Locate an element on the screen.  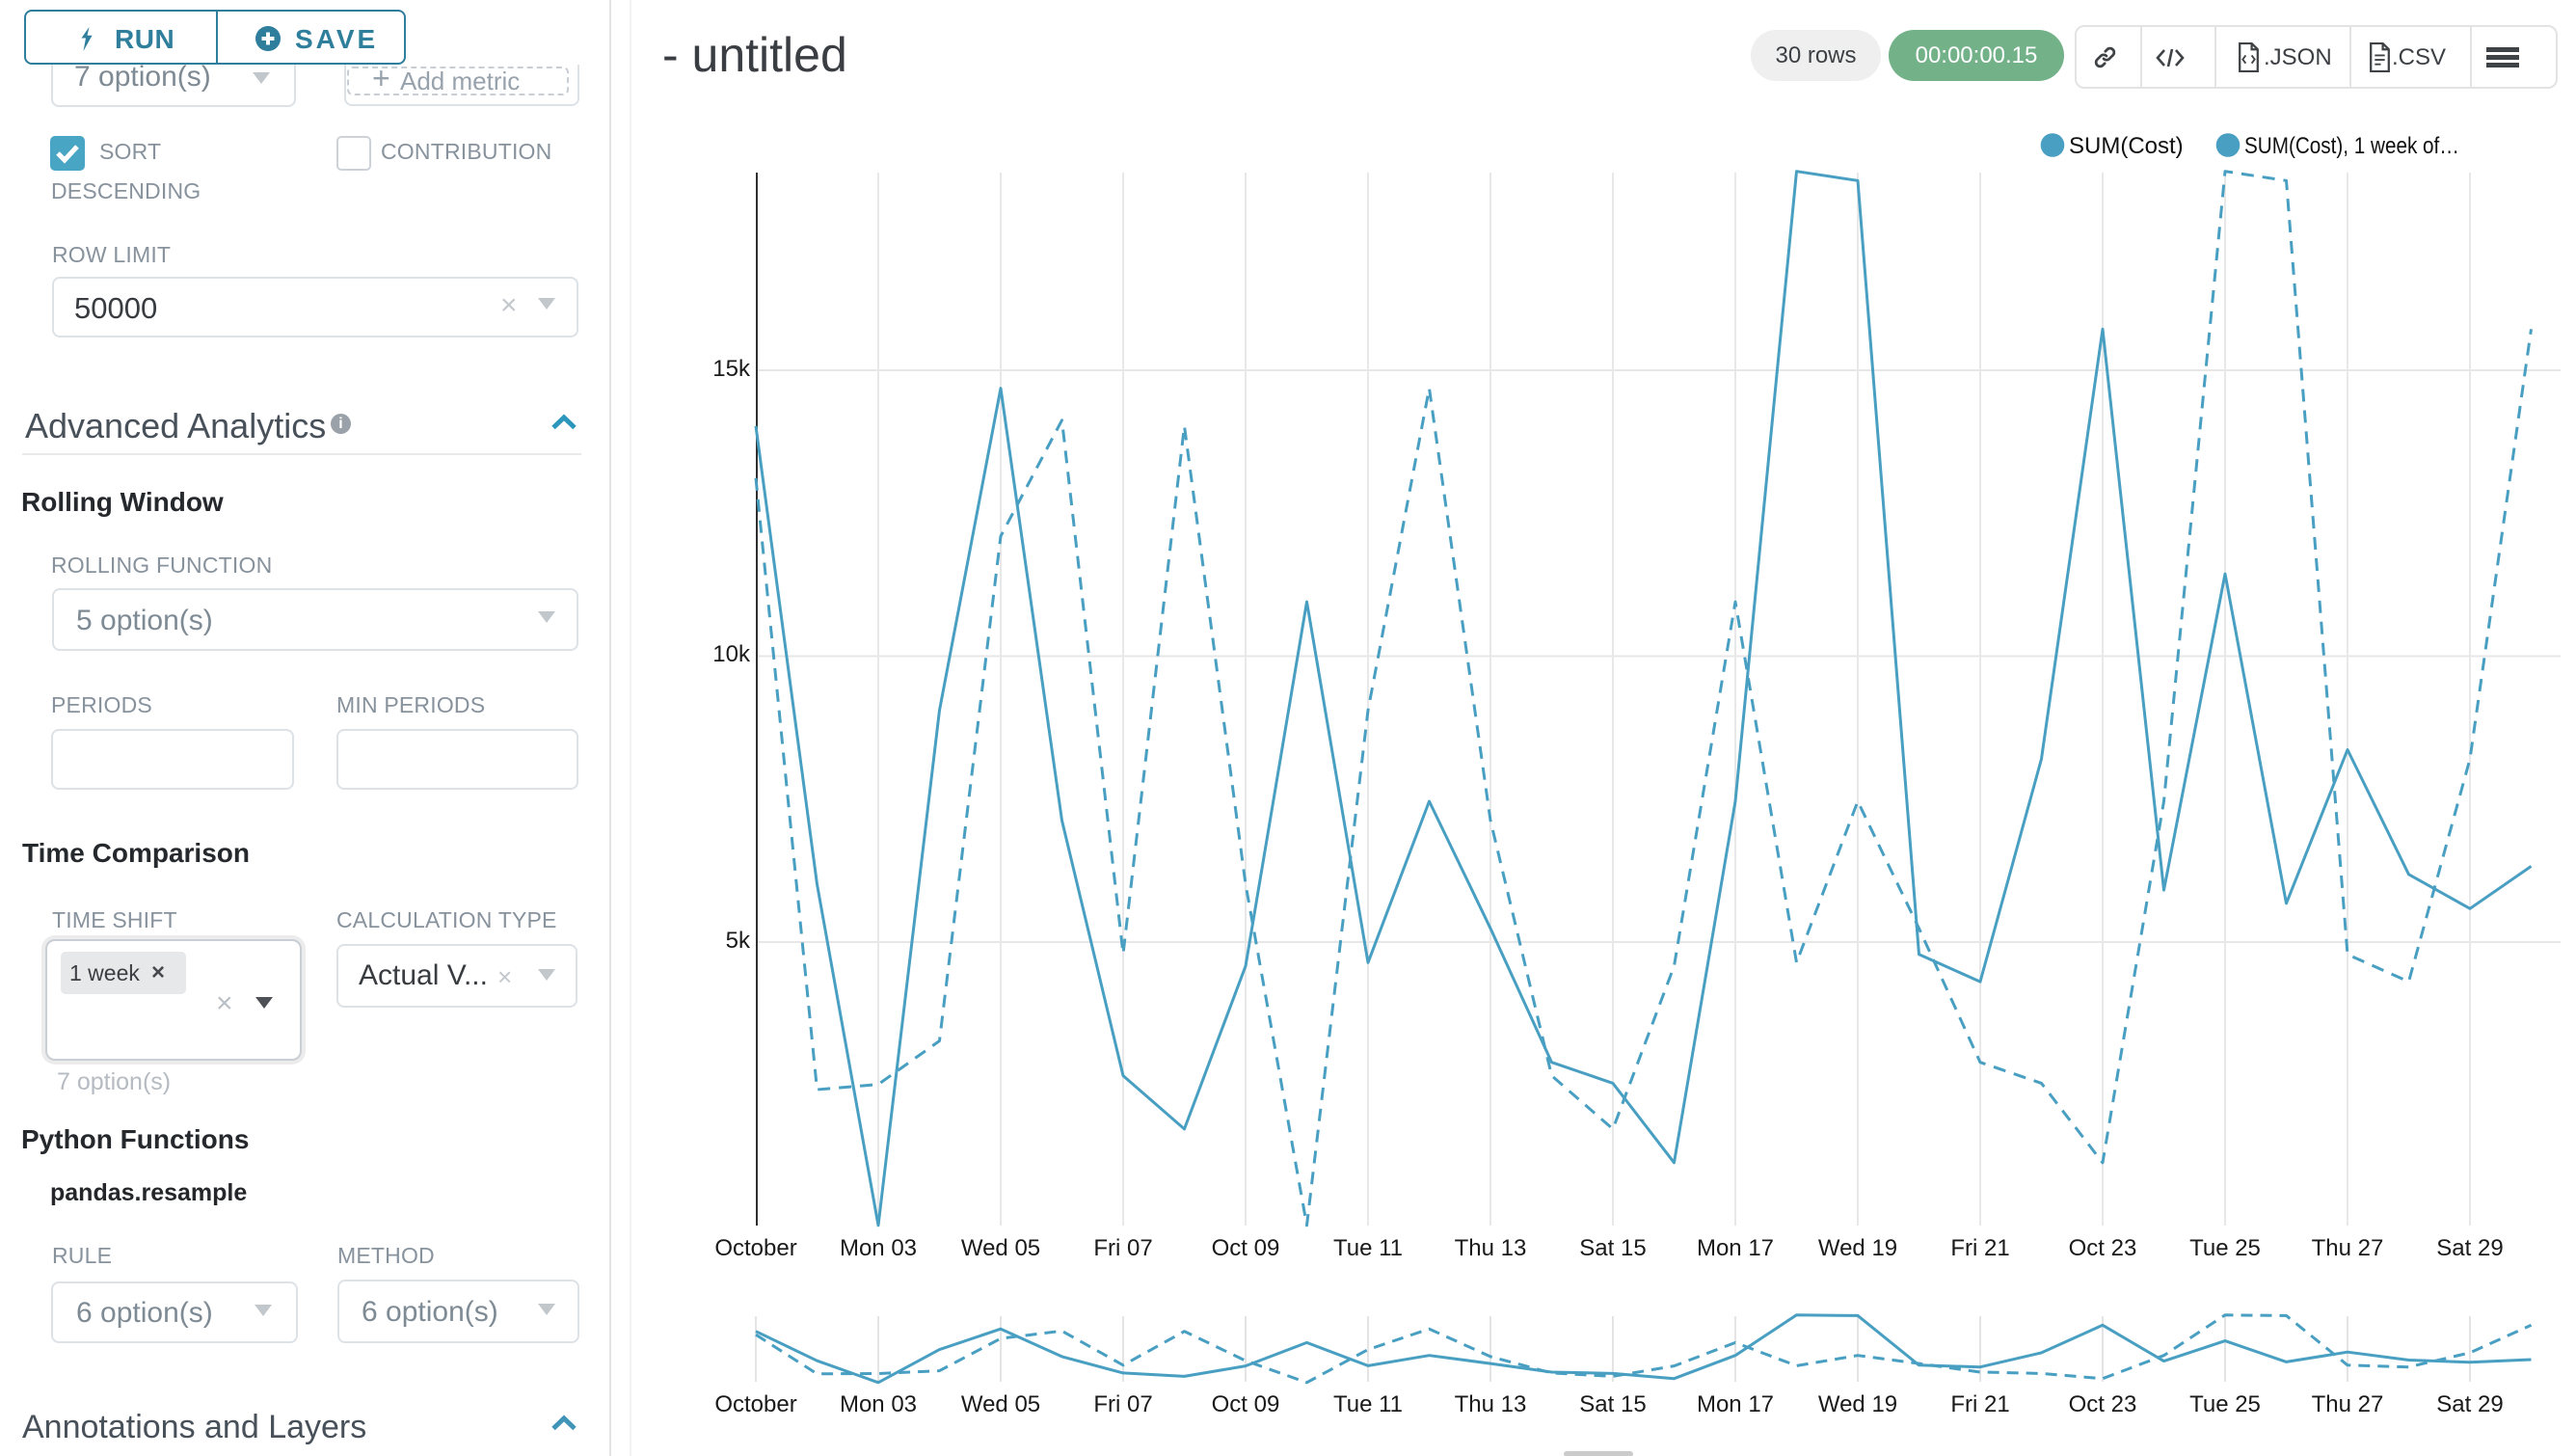
svg-text: 5k is located at coordinates (739, 941).